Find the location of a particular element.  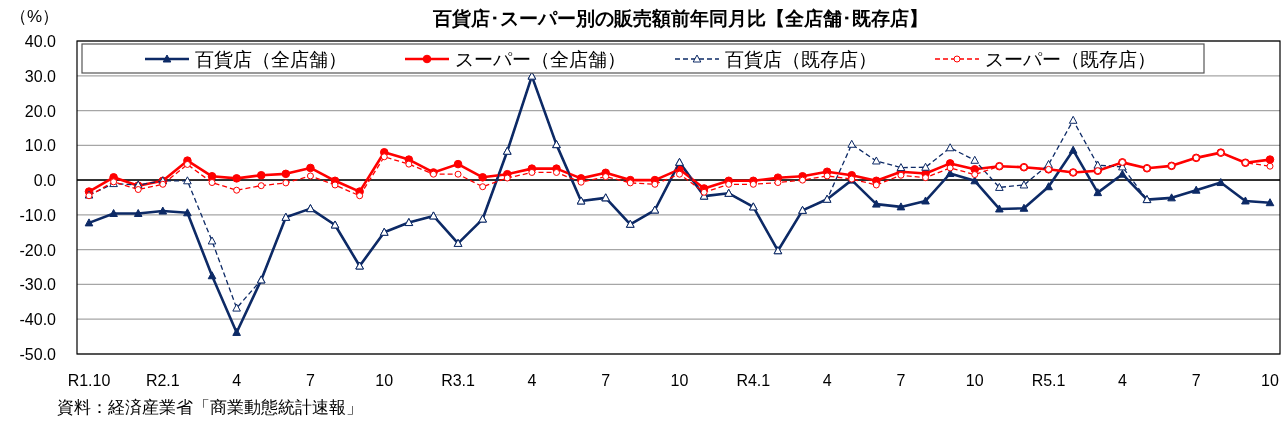

x-tick-label: R2.1 is located at coordinates (162, 380).